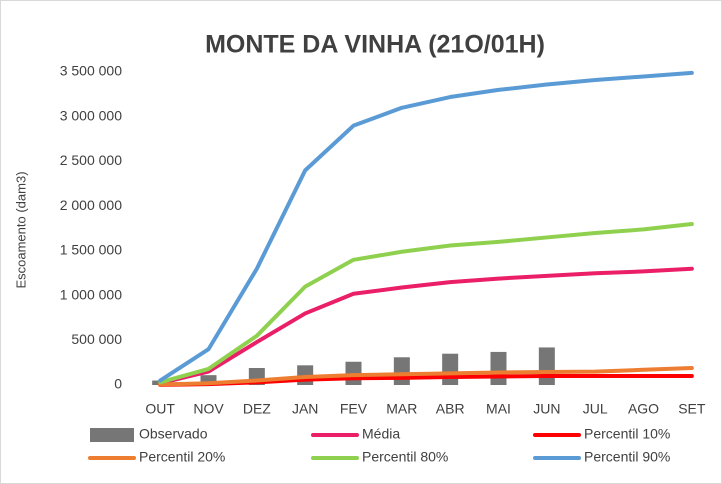 This screenshot has width=722, height=484. What do you see at coordinates (381, 434) in the screenshot?
I see `legend-label: Média` at bounding box center [381, 434].